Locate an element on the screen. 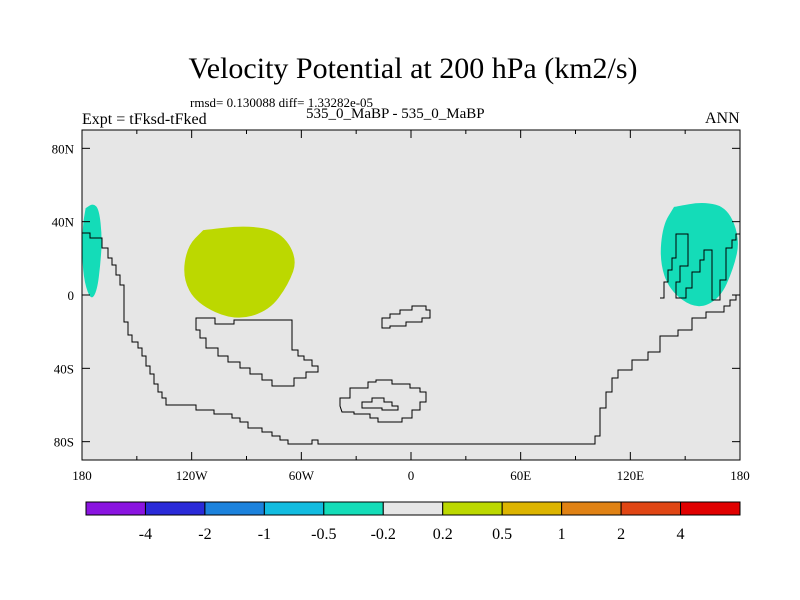 This screenshot has height=600, width=800. coastline-africa-south is located at coordinates (383, 401).